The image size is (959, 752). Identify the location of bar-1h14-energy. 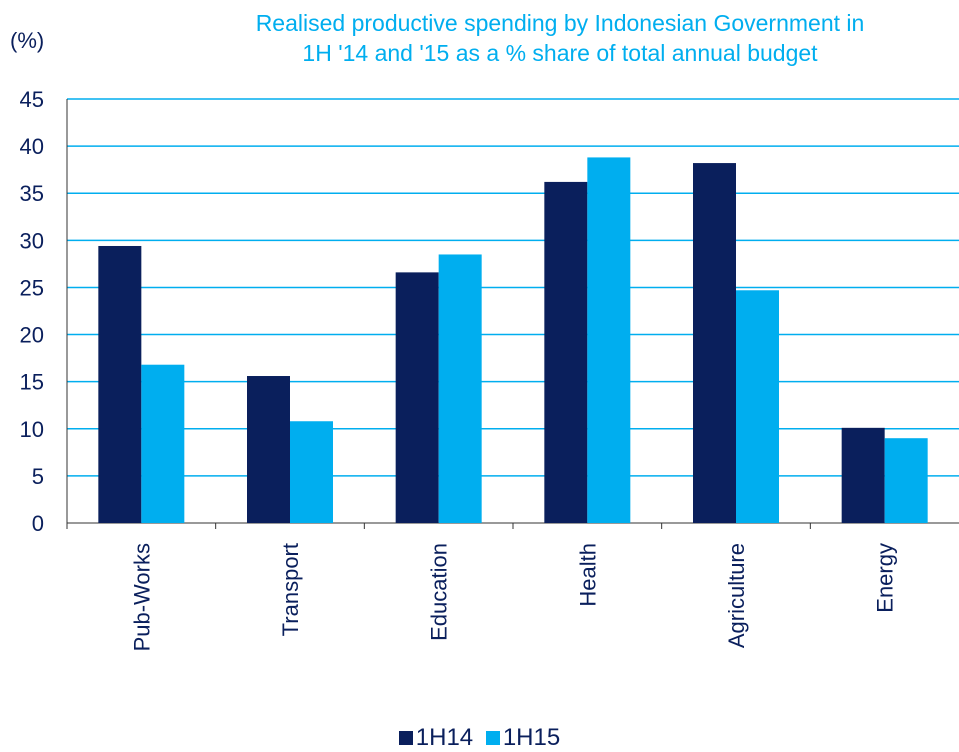
(863, 475).